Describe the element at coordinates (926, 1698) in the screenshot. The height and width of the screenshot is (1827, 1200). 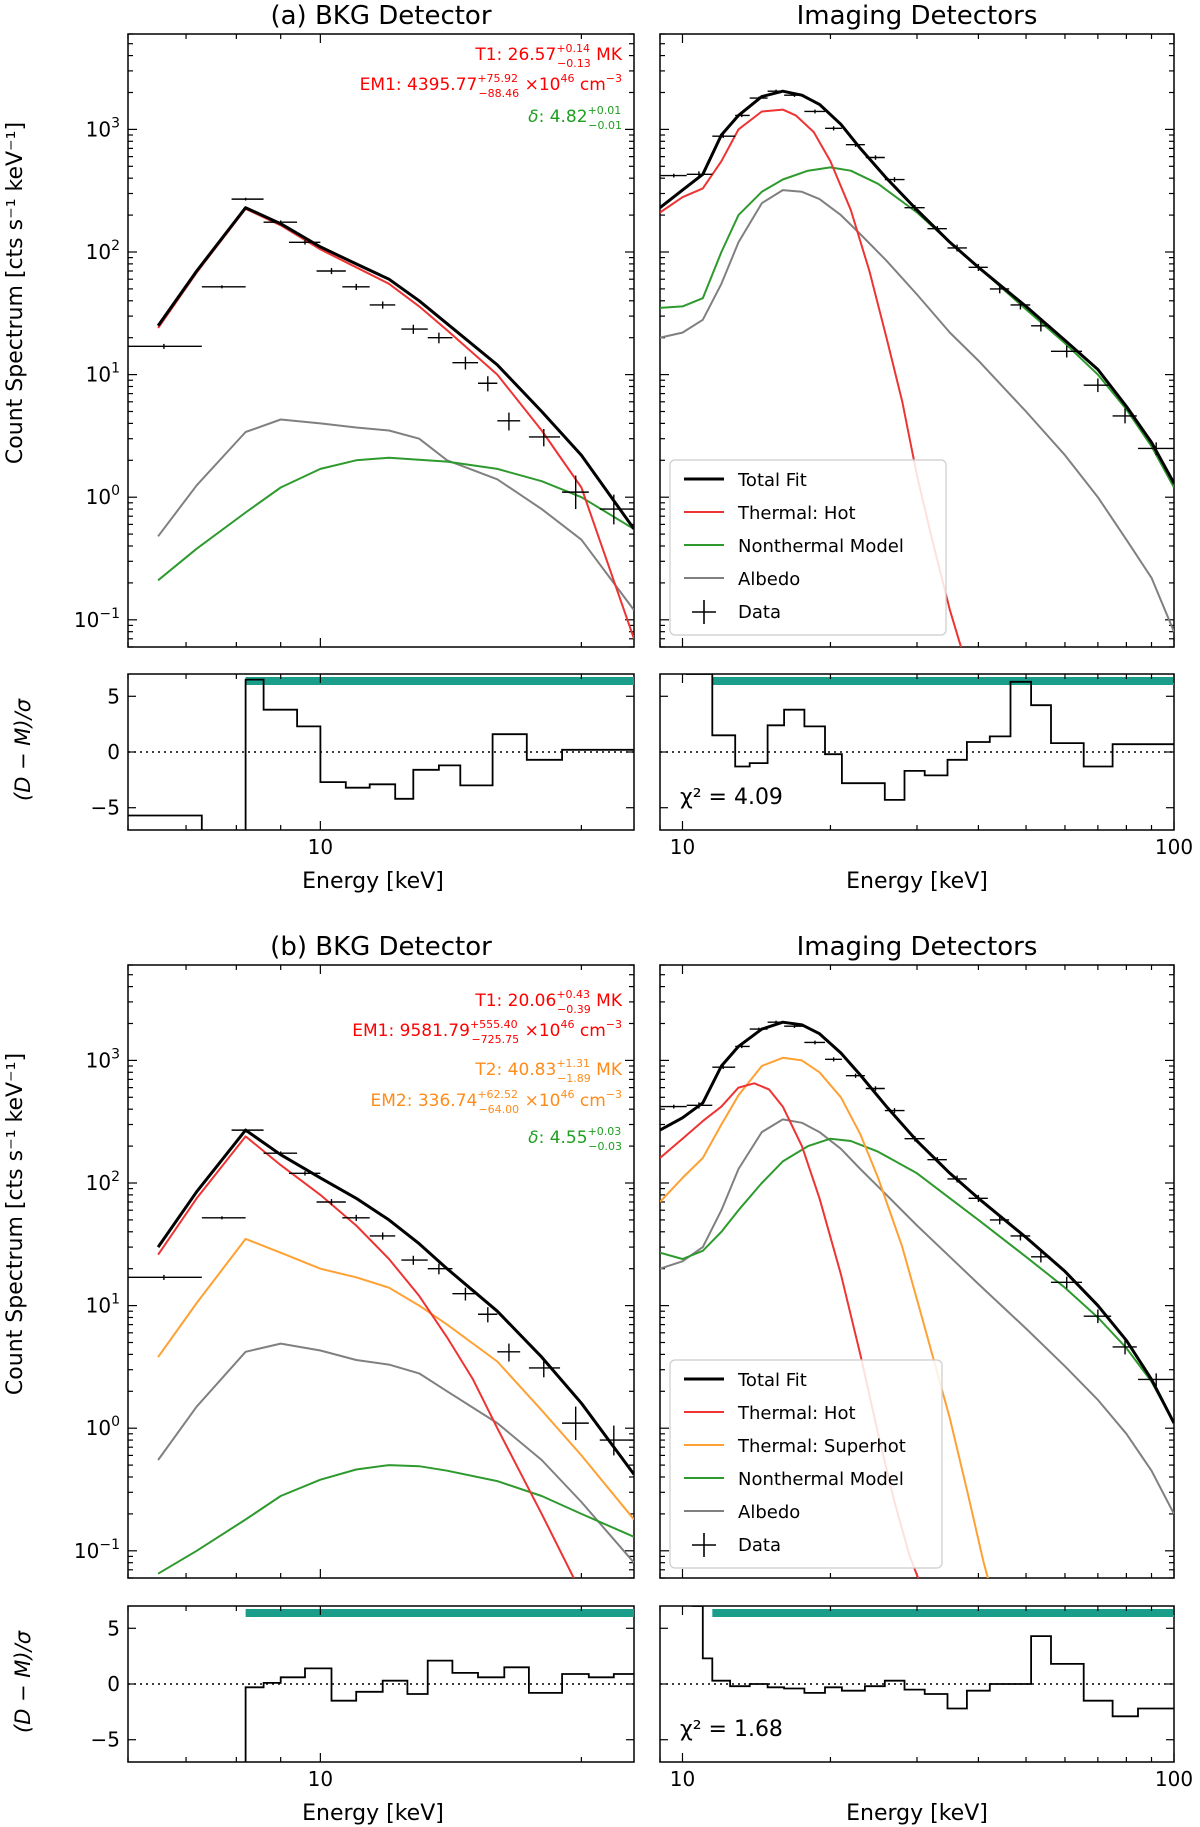
I see `residual-plot: 10 100 χ² = 1.68` at that location.